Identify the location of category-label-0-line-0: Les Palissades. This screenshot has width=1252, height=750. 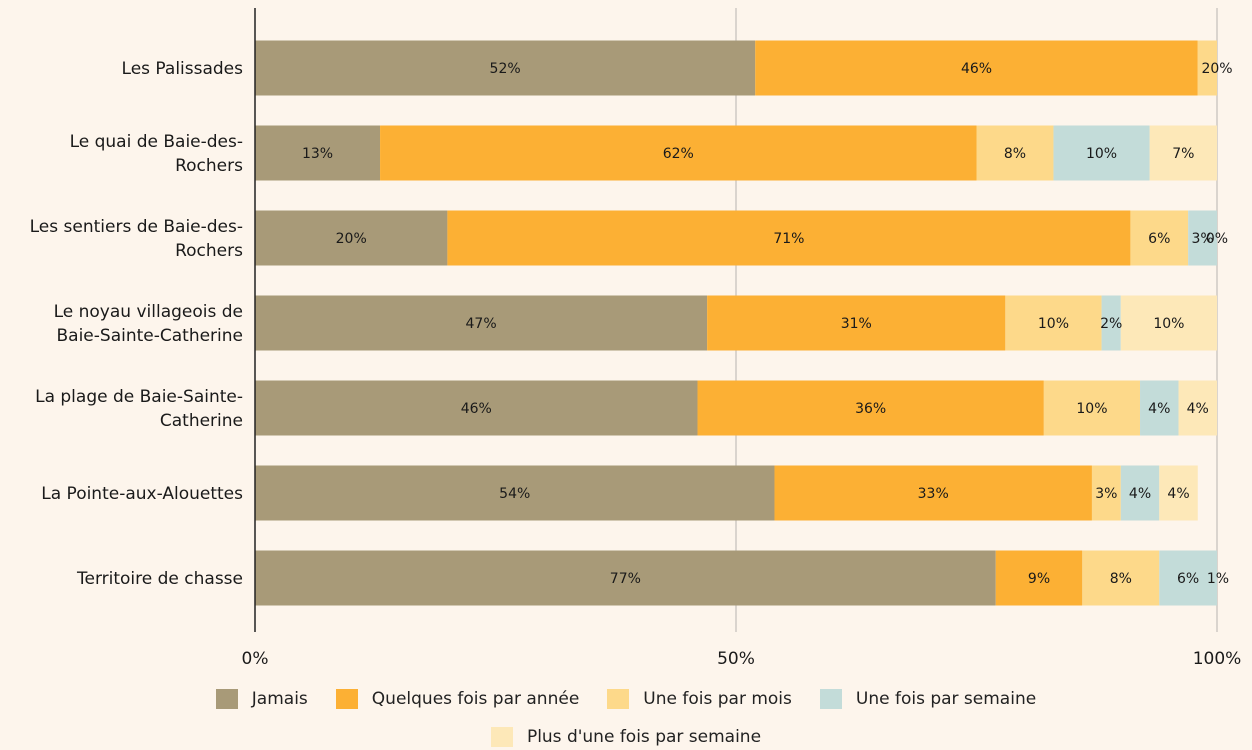
(183, 69).